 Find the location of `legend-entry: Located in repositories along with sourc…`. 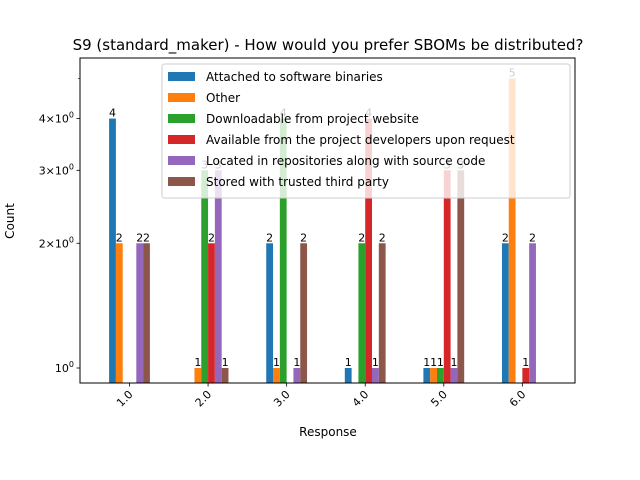

legend-entry: Located in repositories along with sourc… is located at coordinates (345, 161).